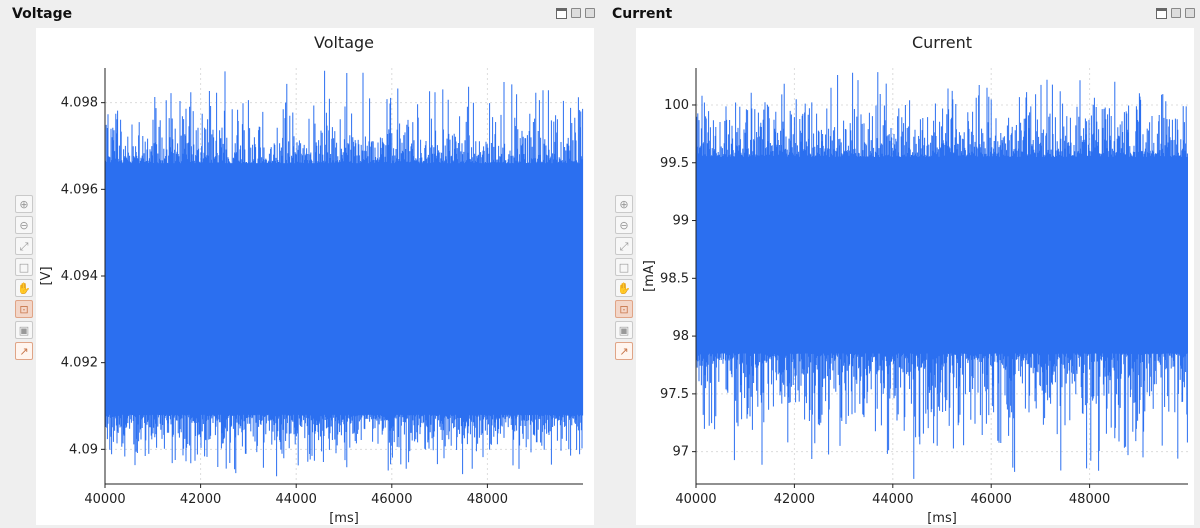 The height and width of the screenshot is (528, 1200). What do you see at coordinates (676, 105) in the screenshot?
I see `y-tick-label: 100` at bounding box center [676, 105].